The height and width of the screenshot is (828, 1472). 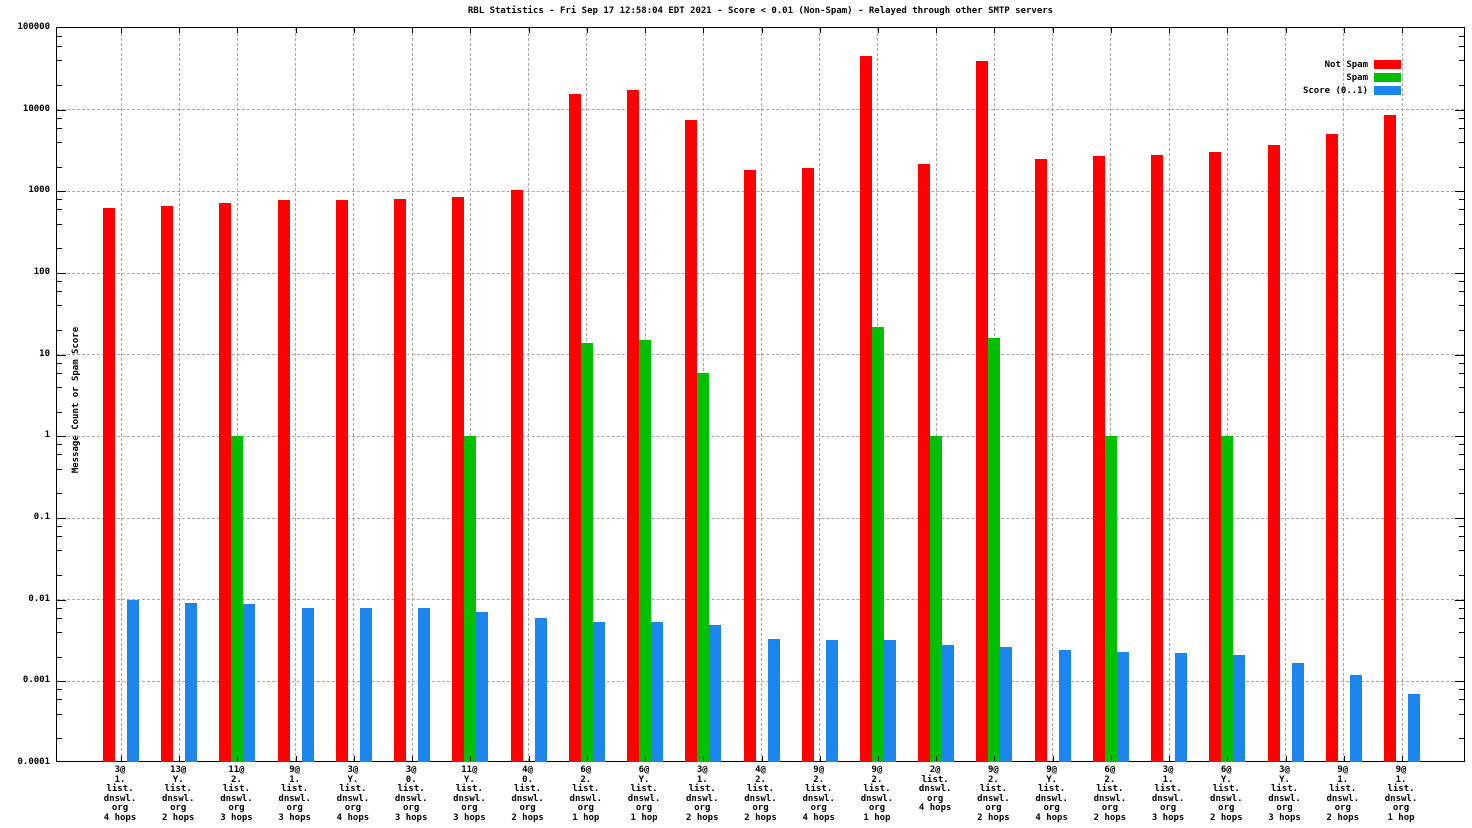 What do you see at coordinates (1387, 77) in the screenshot?
I see `legend-swatch-spam` at bounding box center [1387, 77].